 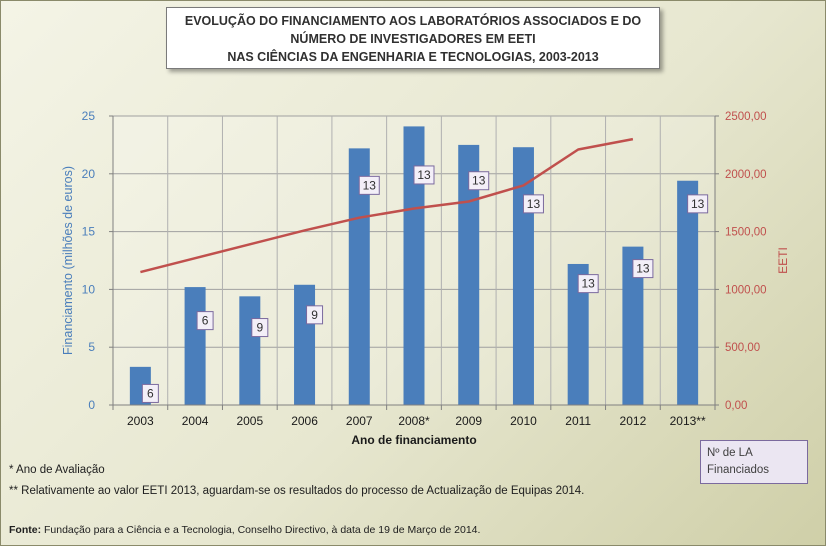 I want to click on footnote-evaluation-year: * Ano de Avaliação, so click(x=57, y=470).